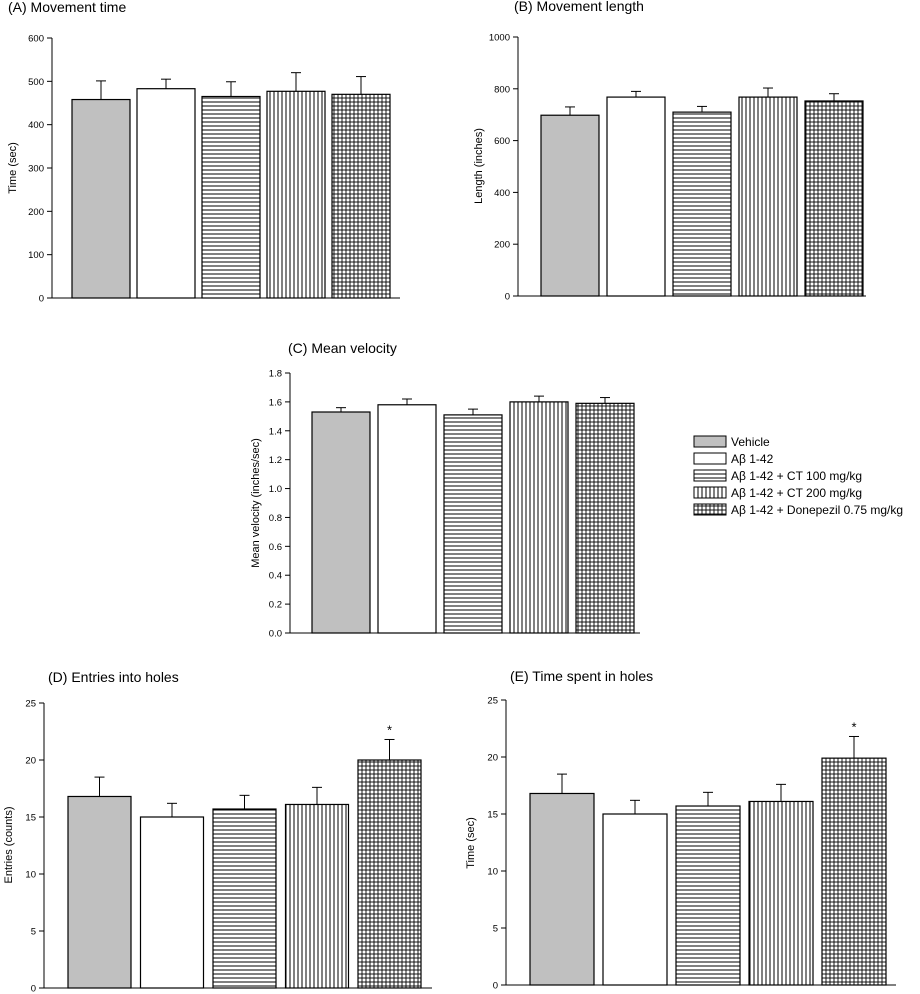 This screenshot has width=920, height=994. I want to click on legend-swatch-ct200, so click(710, 492).